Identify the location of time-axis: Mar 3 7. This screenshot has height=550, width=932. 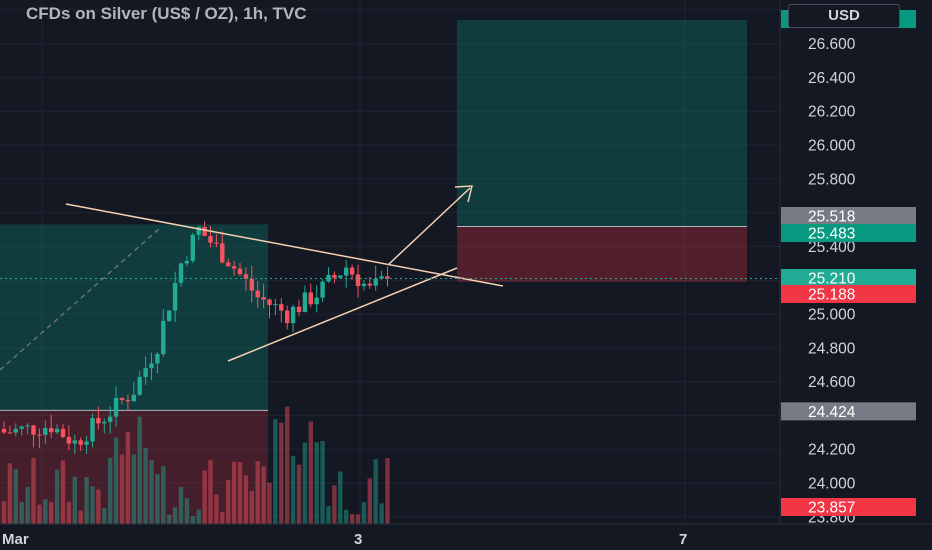
(466, 536).